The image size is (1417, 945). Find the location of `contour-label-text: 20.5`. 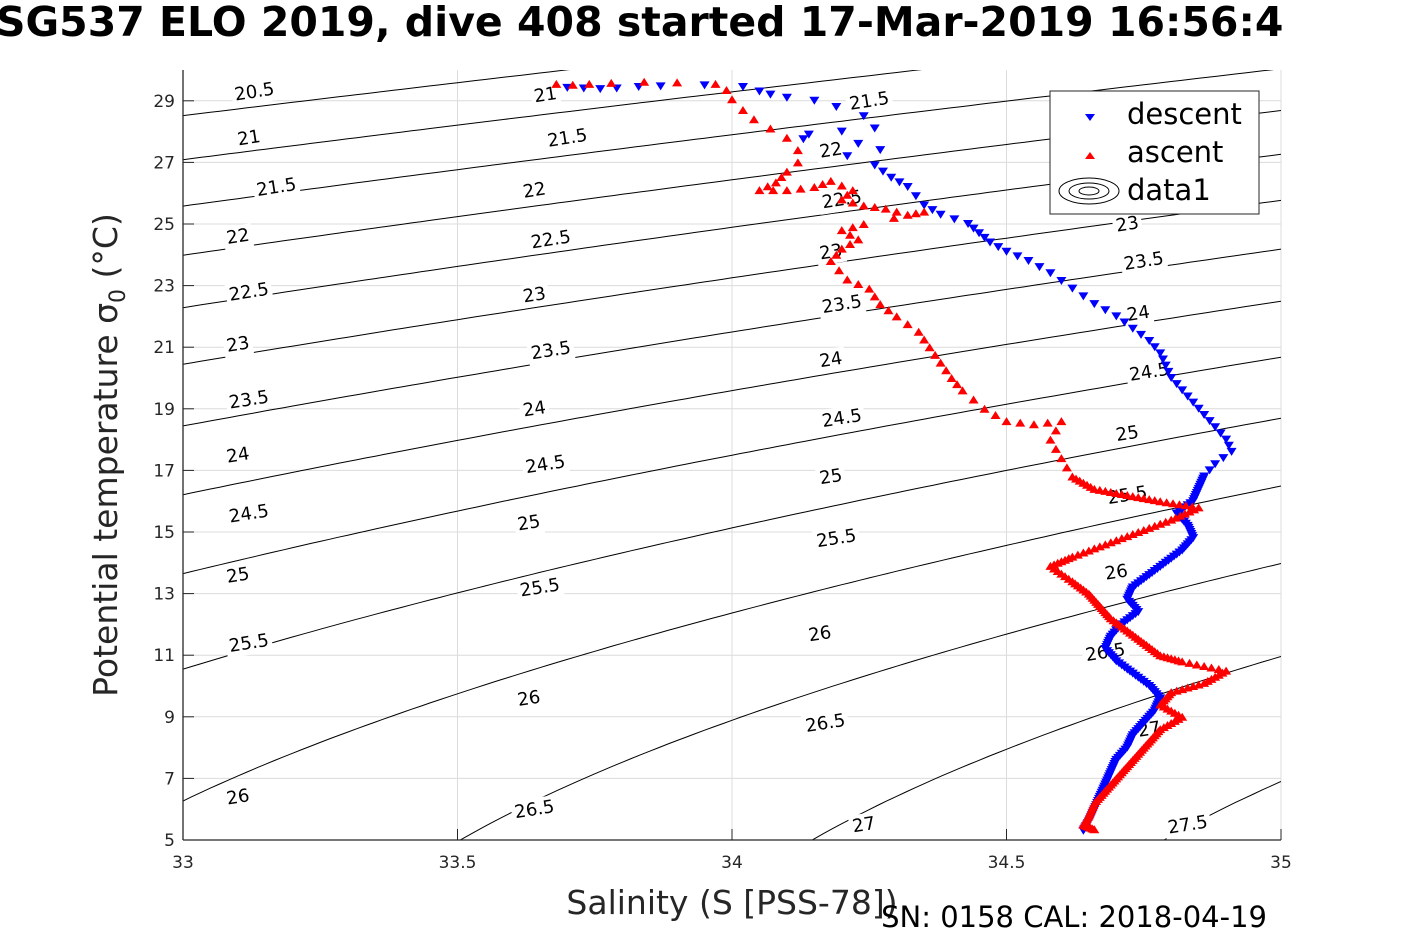

contour-label-text: 20.5 is located at coordinates (254, 92).